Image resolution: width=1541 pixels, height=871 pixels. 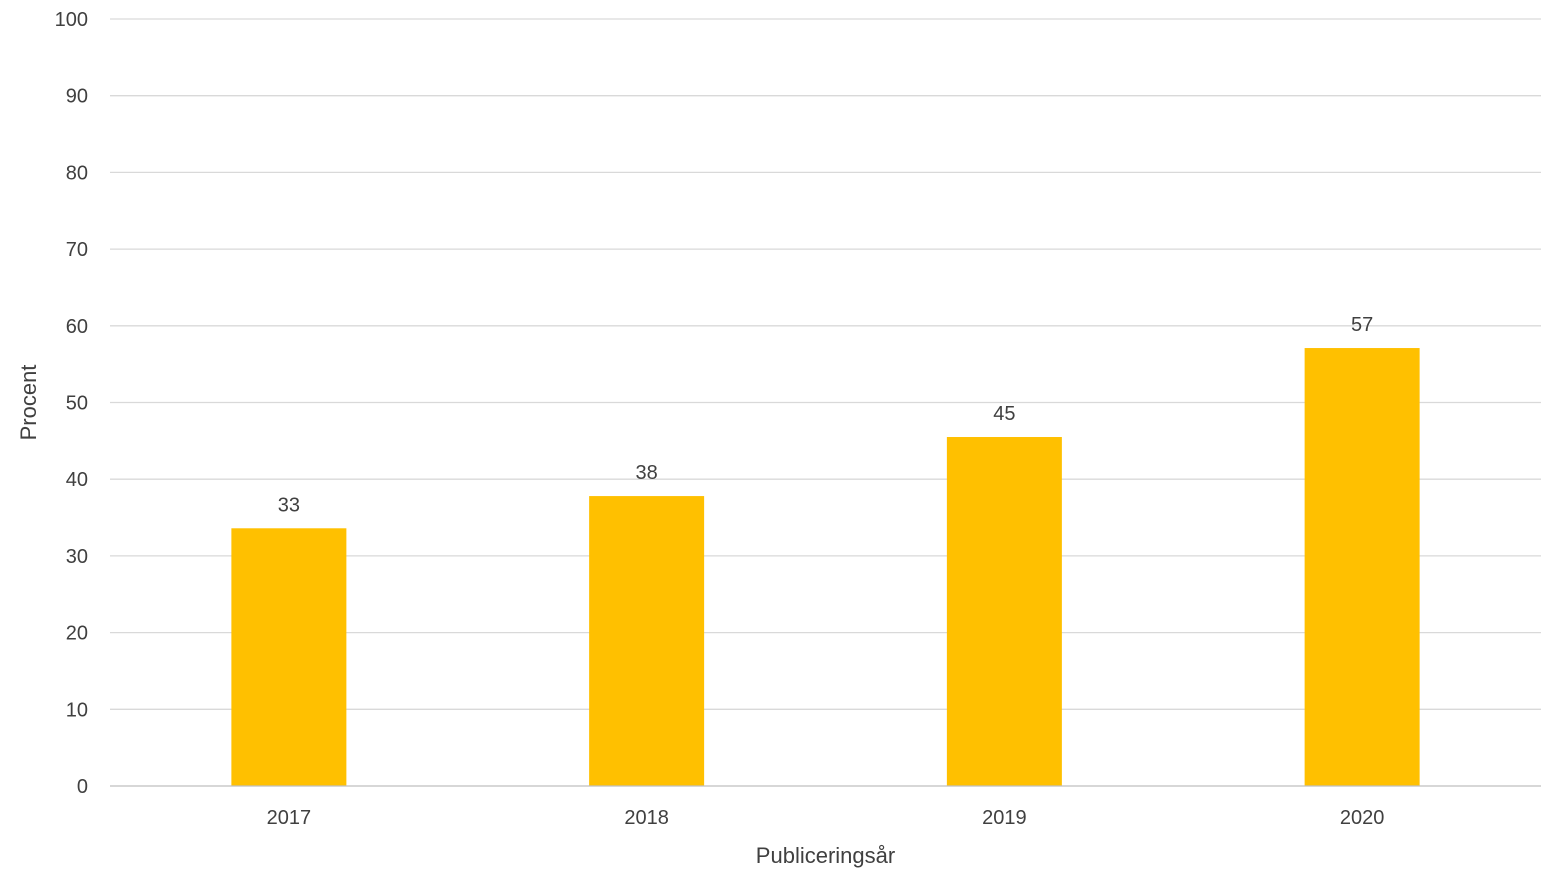 I want to click on y-tick-label: 0, so click(x=82, y=787).